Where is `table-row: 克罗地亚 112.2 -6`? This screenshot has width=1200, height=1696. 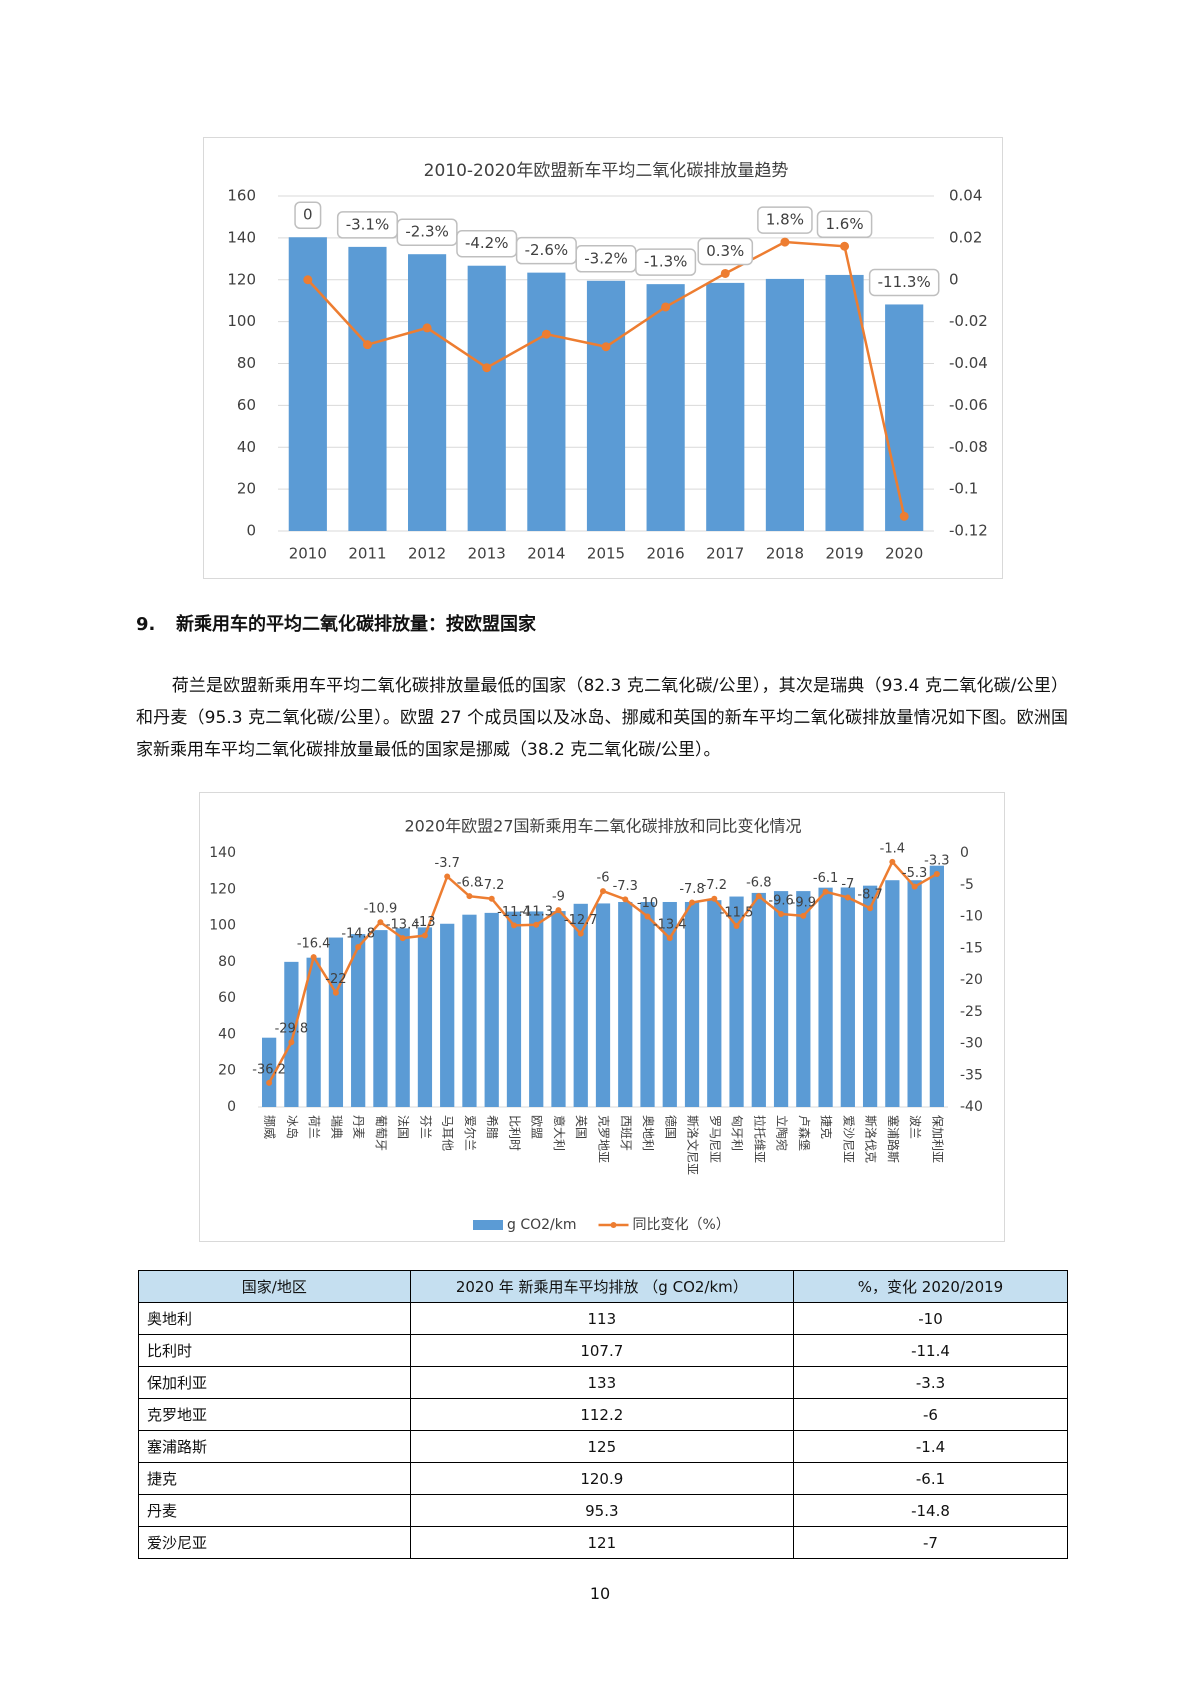
table-row: 克罗地亚 112.2 -6 is located at coordinates (603, 1414).